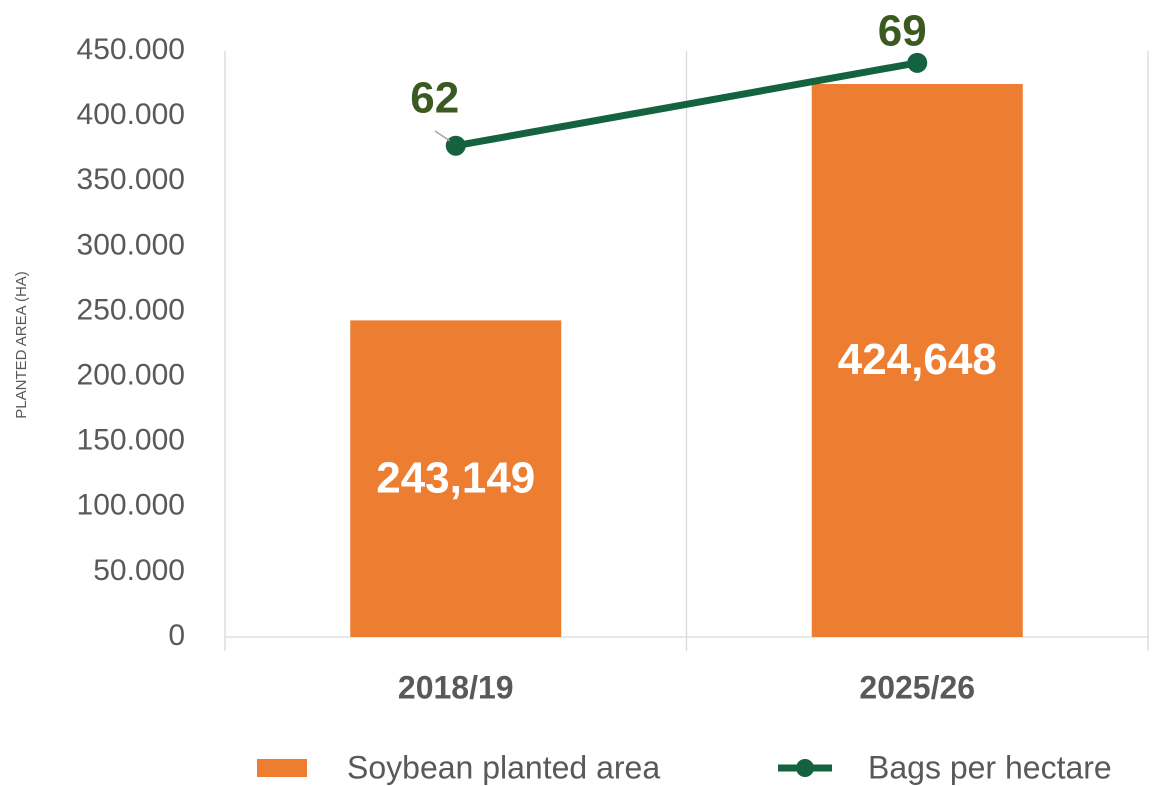 The width and height of the screenshot is (1155, 786). I want to click on y-tick-label: 0, so click(176, 635).